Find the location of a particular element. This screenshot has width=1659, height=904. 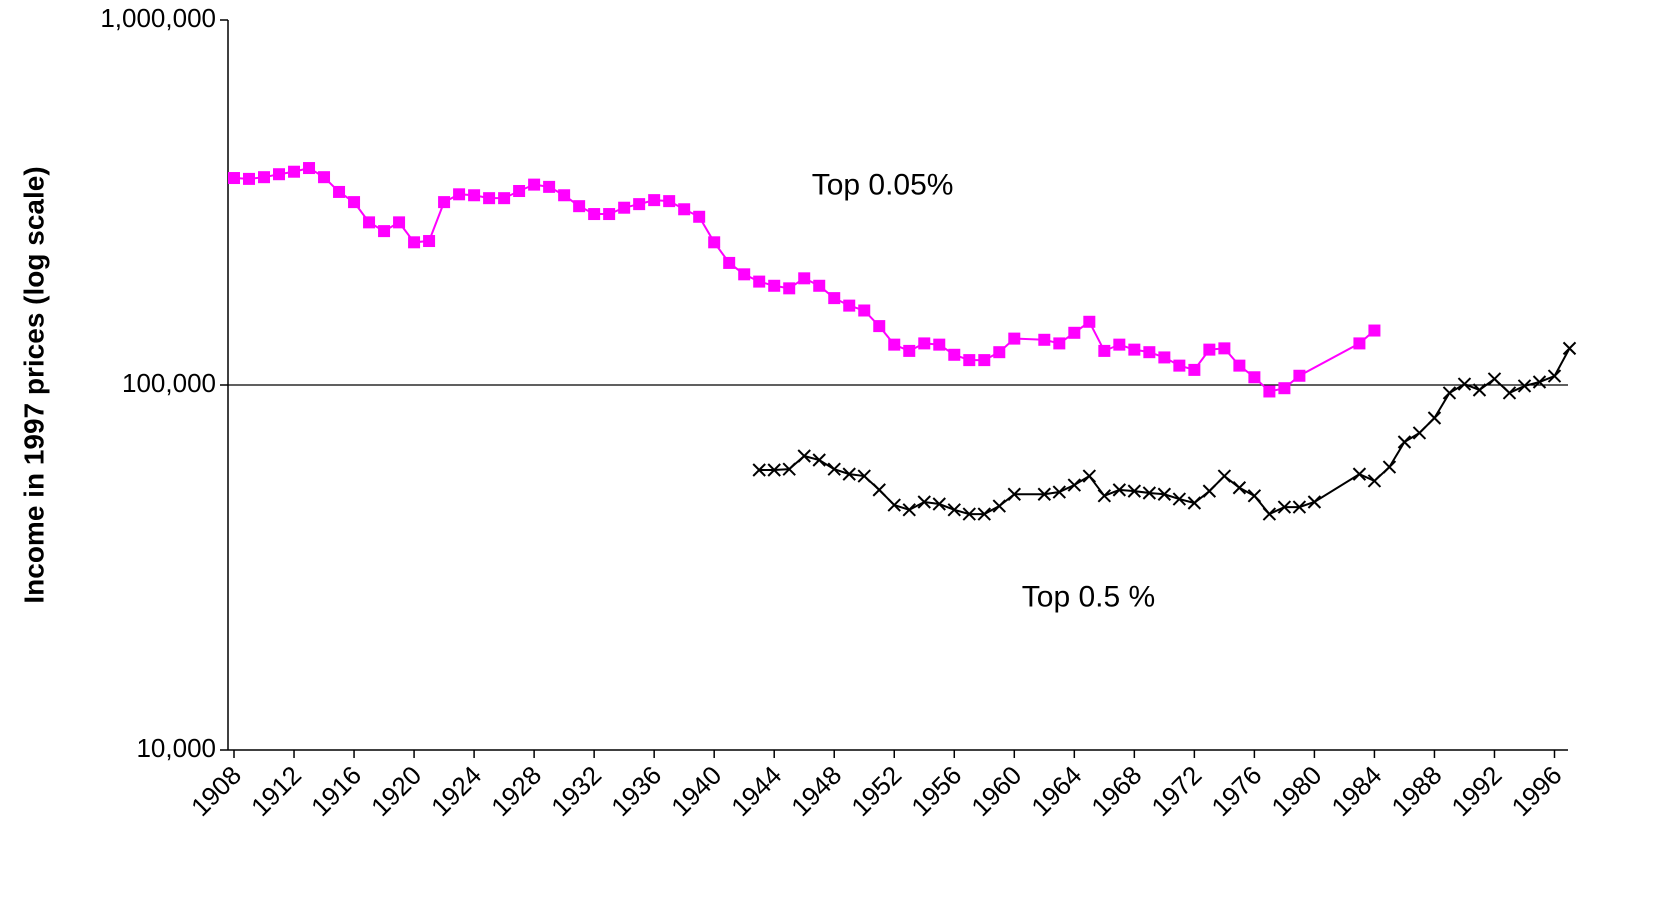

x-tick-label: 1956 is located at coordinates (936, 791).